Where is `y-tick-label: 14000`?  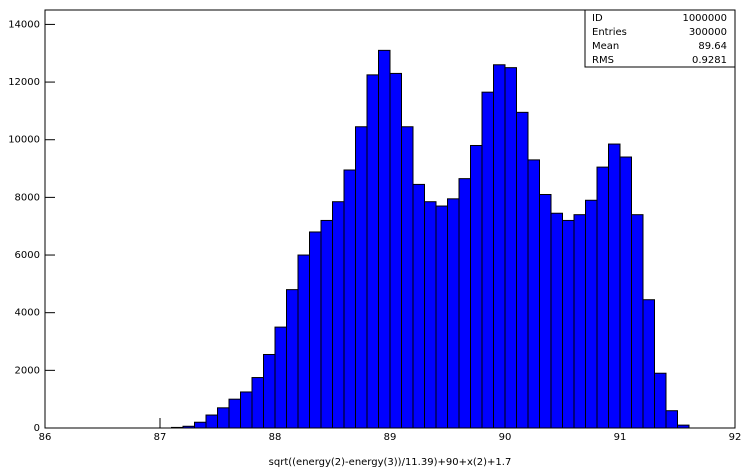
y-tick-label: 14000 is located at coordinates (24, 24).